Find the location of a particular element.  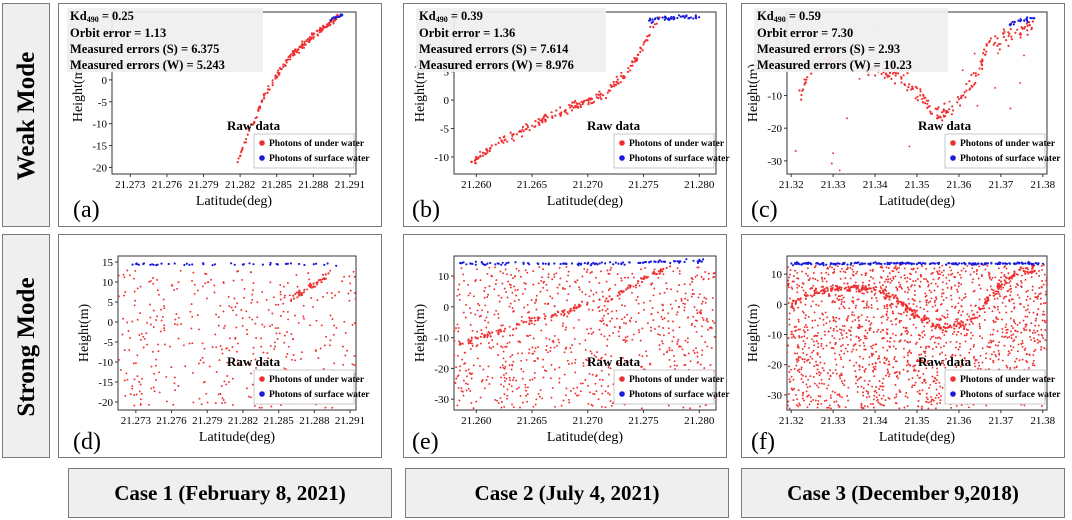

y-tick-label: 10 is located at coordinates (777, 275).